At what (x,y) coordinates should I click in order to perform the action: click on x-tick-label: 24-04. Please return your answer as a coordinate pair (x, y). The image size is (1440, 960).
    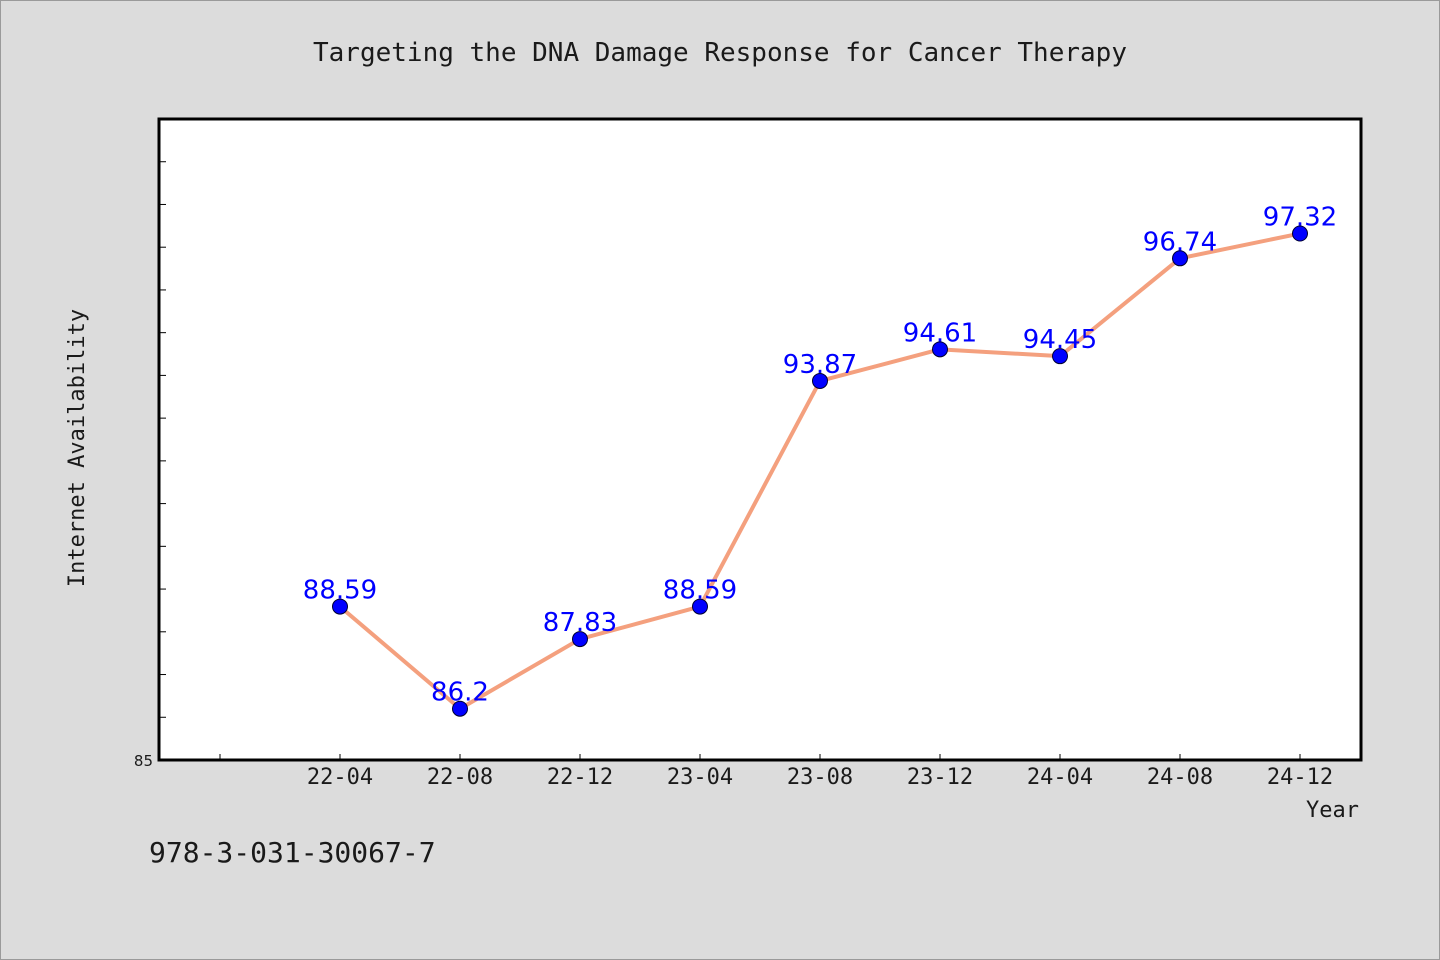
    Looking at the image, I should click on (1060, 777).